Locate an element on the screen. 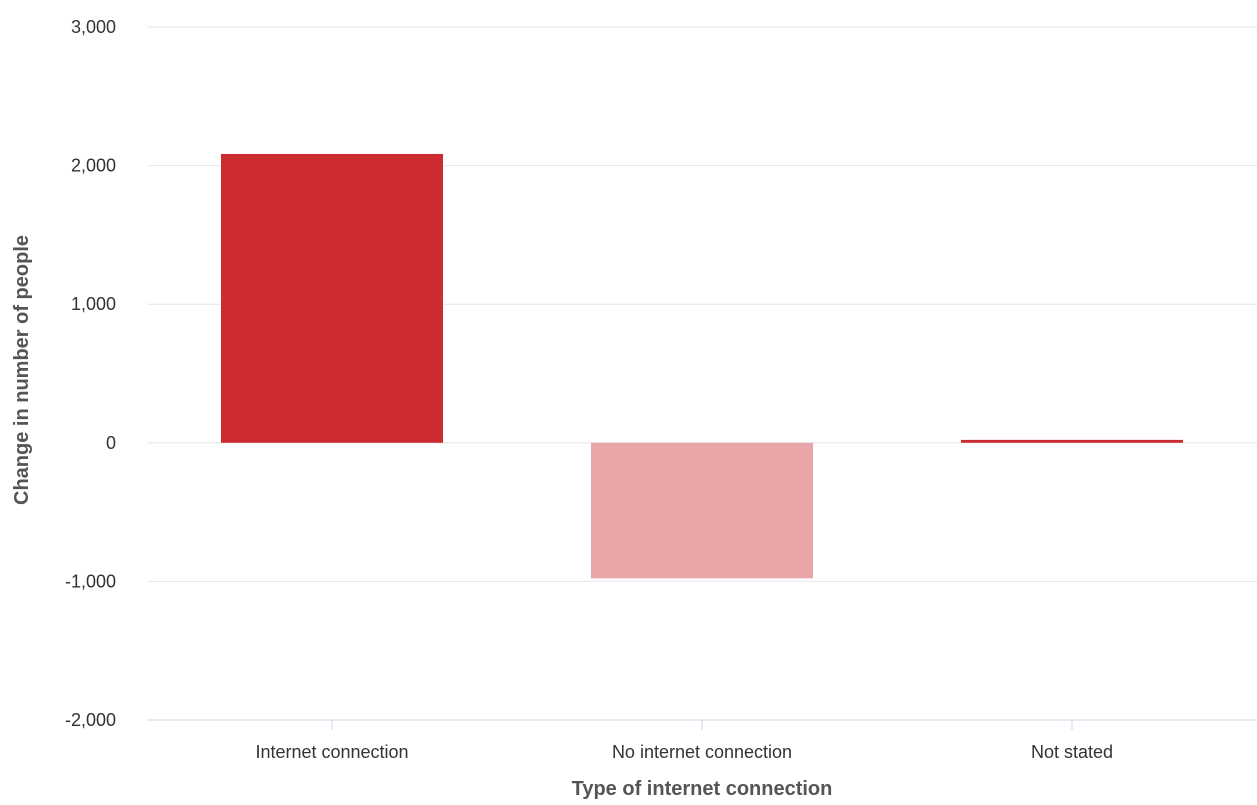 The height and width of the screenshot is (805, 1257). y-tick-label: 2,000 is located at coordinates (93, 166).